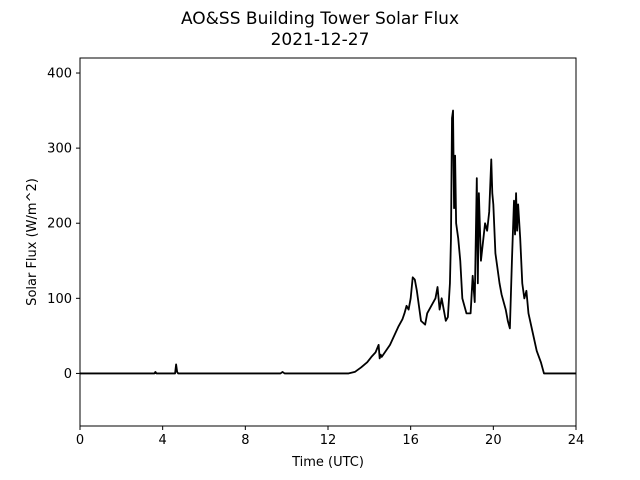 Image resolution: width=640 pixels, height=480 pixels. I want to click on chart-title: AO&SS Building Tower Solar Flux, so click(320, 19).